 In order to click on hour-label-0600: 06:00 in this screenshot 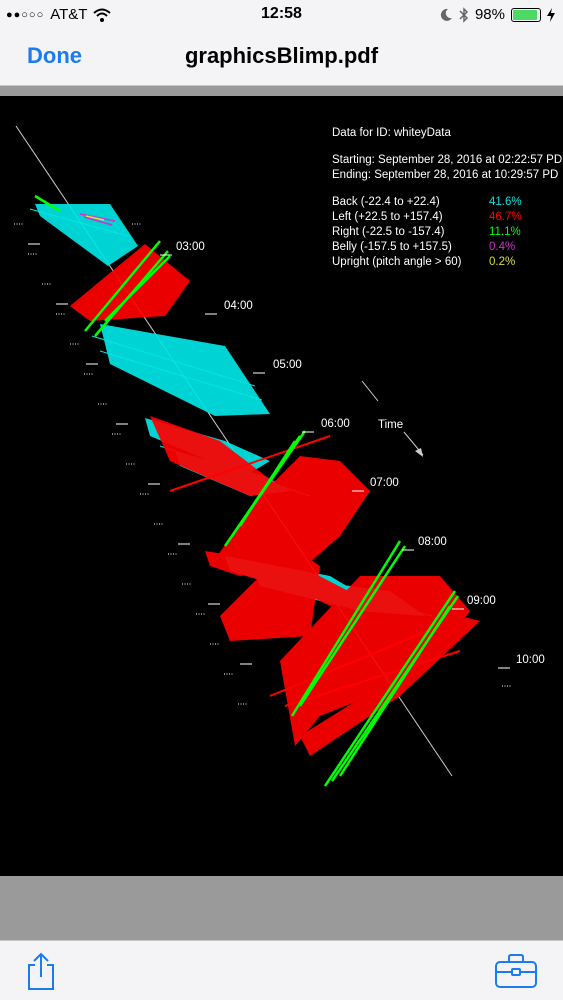, I will do `click(335, 424)`.